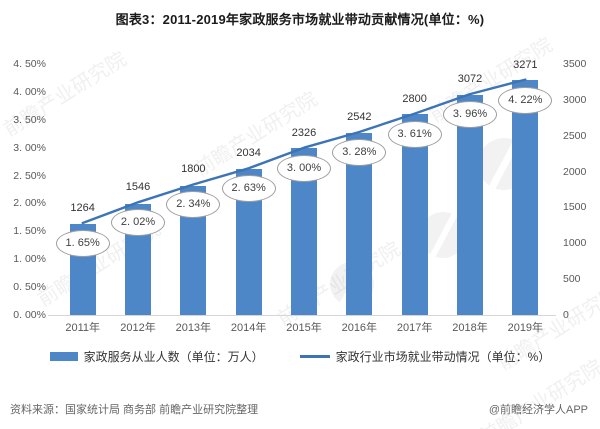 The image size is (600, 429). I want to click on legend-item-line: 家政行业市场就业带动情况（单位：%）, so click(425, 356).